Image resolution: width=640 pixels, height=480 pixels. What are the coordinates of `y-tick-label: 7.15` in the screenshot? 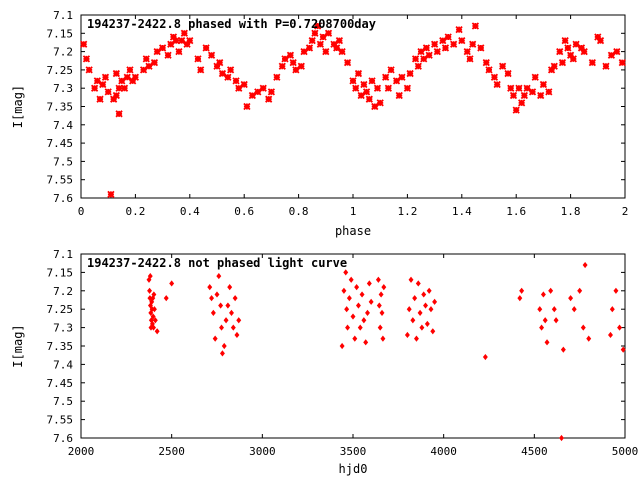 It's located at (60, 272).